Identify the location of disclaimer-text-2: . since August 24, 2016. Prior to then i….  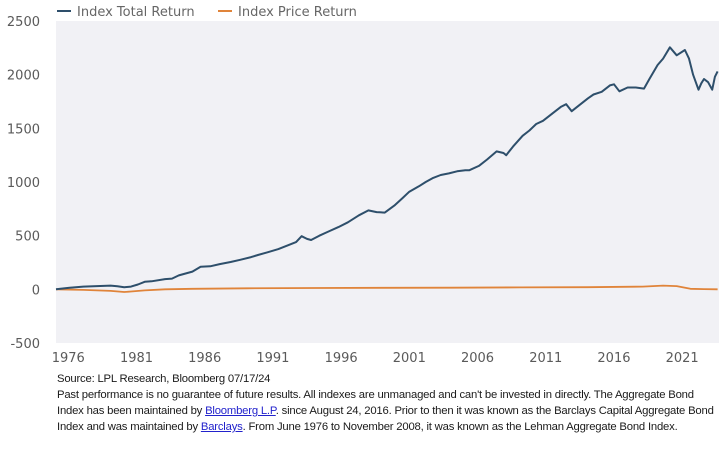
(385, 419).